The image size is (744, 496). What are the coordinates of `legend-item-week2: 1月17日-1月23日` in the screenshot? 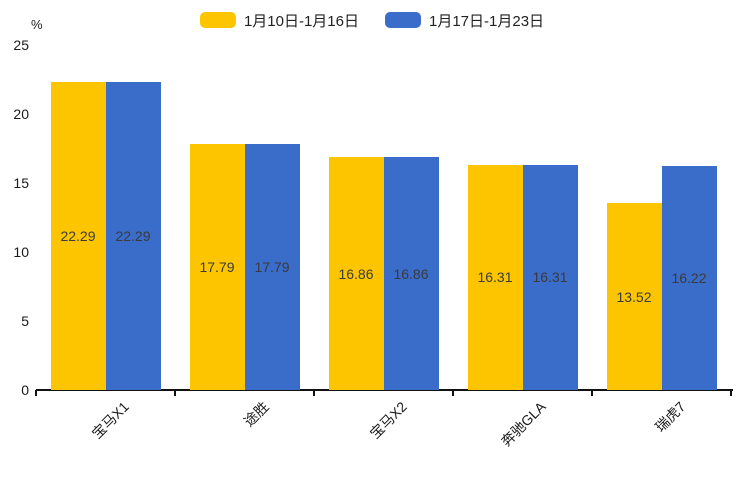 It's located at (464, 20).